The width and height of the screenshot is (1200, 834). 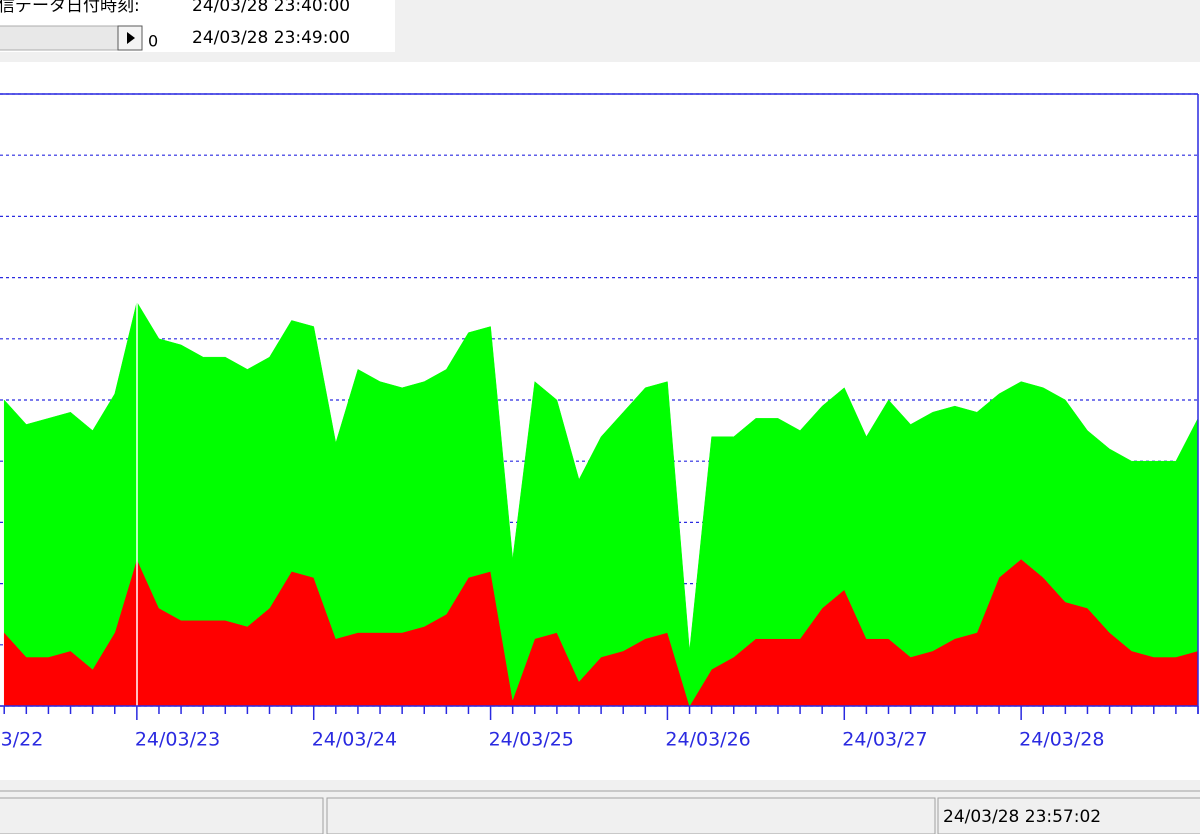 What do you see at coordinates (21, 740) in the screenshot?
I see `x-tick-label: 24/03/22` at bounding box center [21, 740].